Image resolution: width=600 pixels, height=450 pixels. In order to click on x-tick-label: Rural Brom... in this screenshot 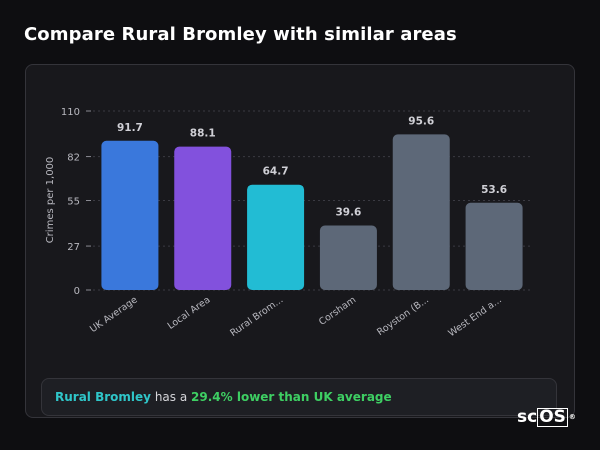, I will do `click(256, 316)`.